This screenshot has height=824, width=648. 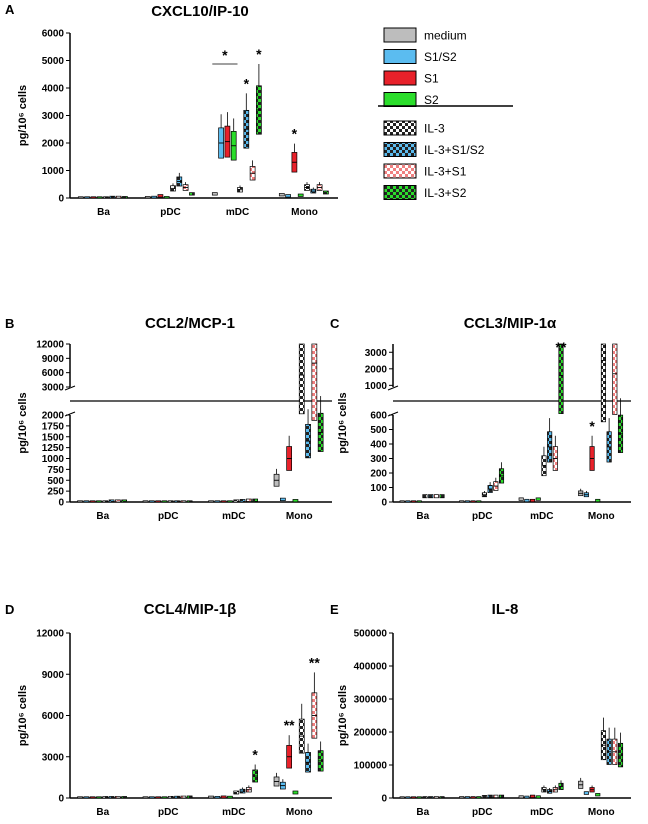 I want to click on panel-title: IL-8, so click(x=505, y=609).